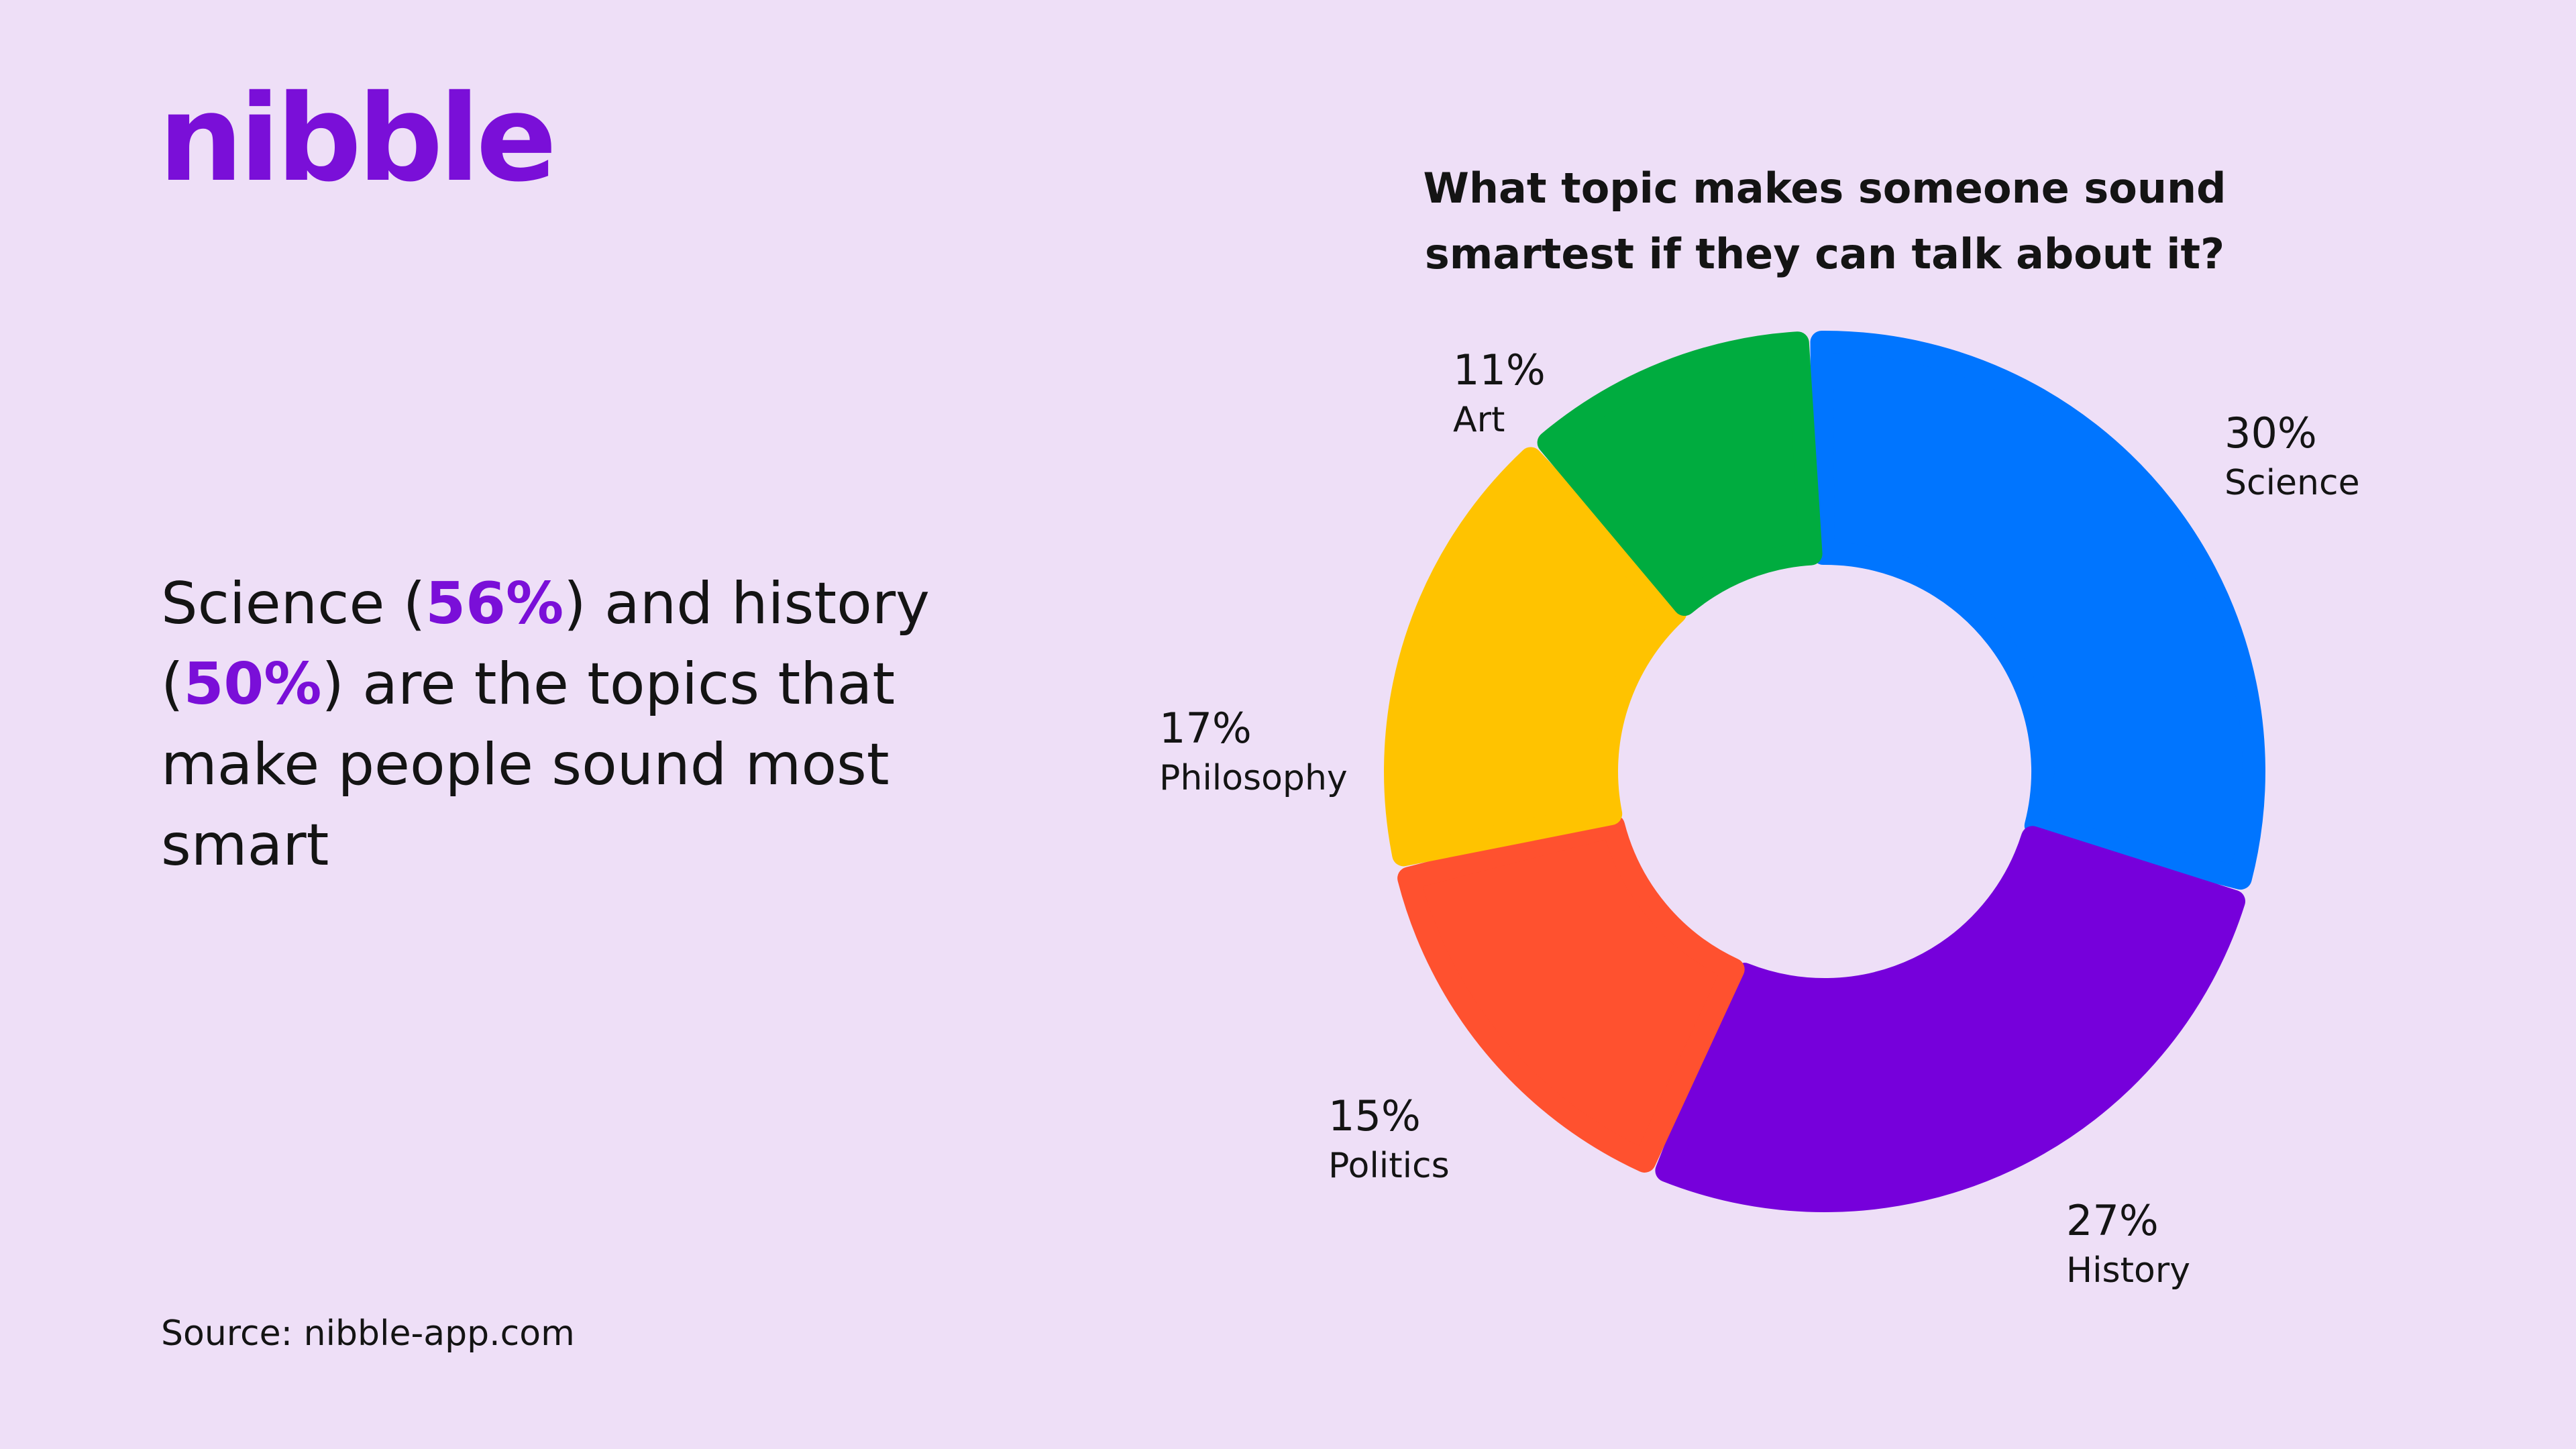  Describe the element at coordinates (1950, 1019) in the screenshot. I see `donut-slice-history` at that location.